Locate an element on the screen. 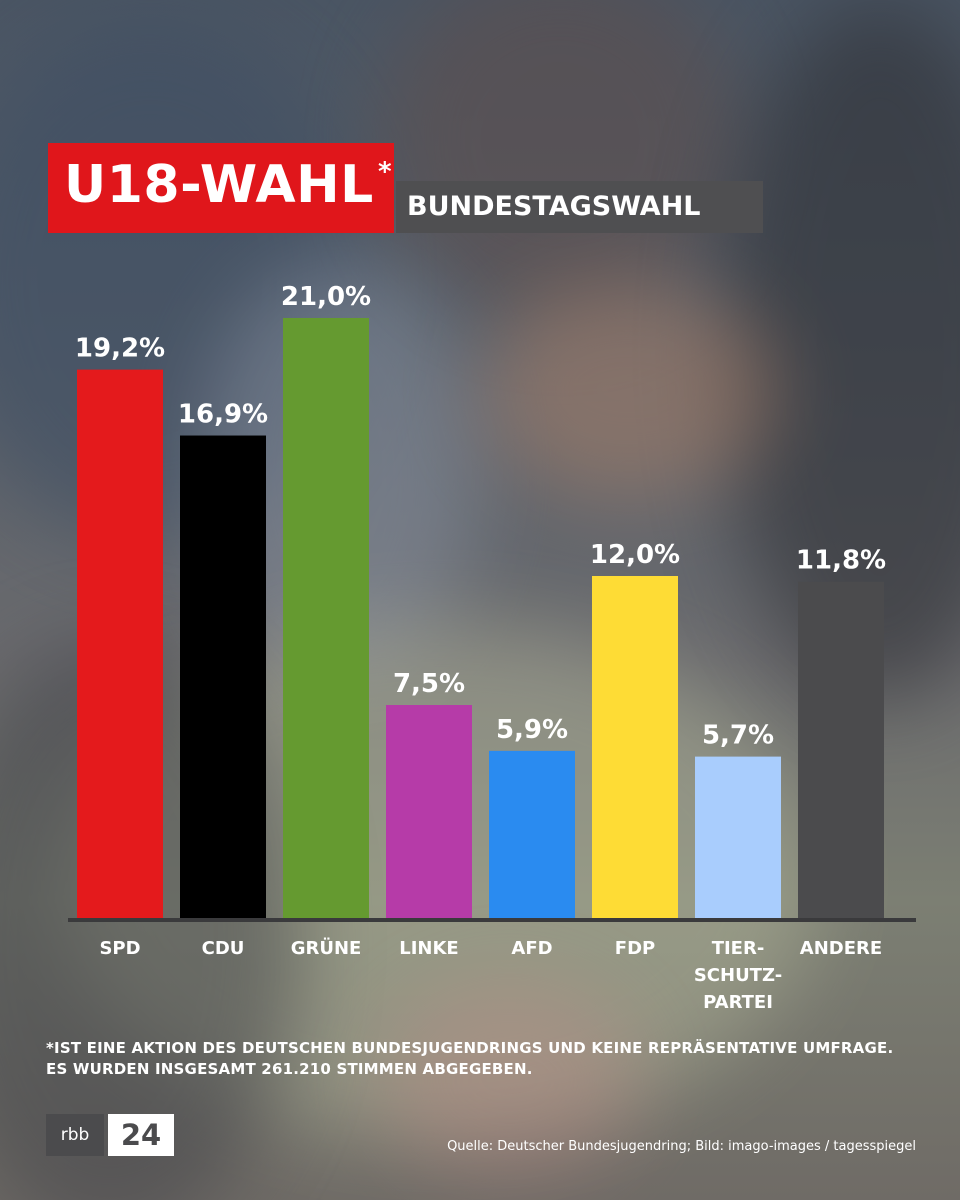 The height and width of the screenshot is (1200, 960). chart-title: U18-WAHL is located at coordinates (219, 185).